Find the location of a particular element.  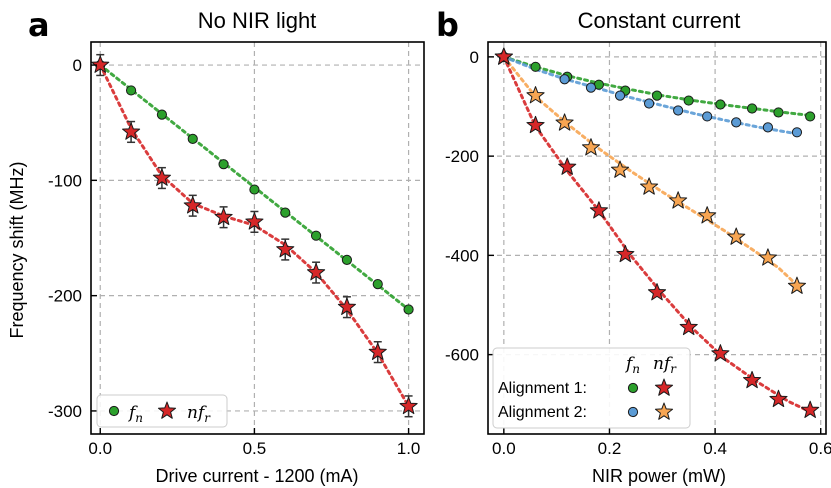

panel-letter-a: a is located at coordinates (39, 25).